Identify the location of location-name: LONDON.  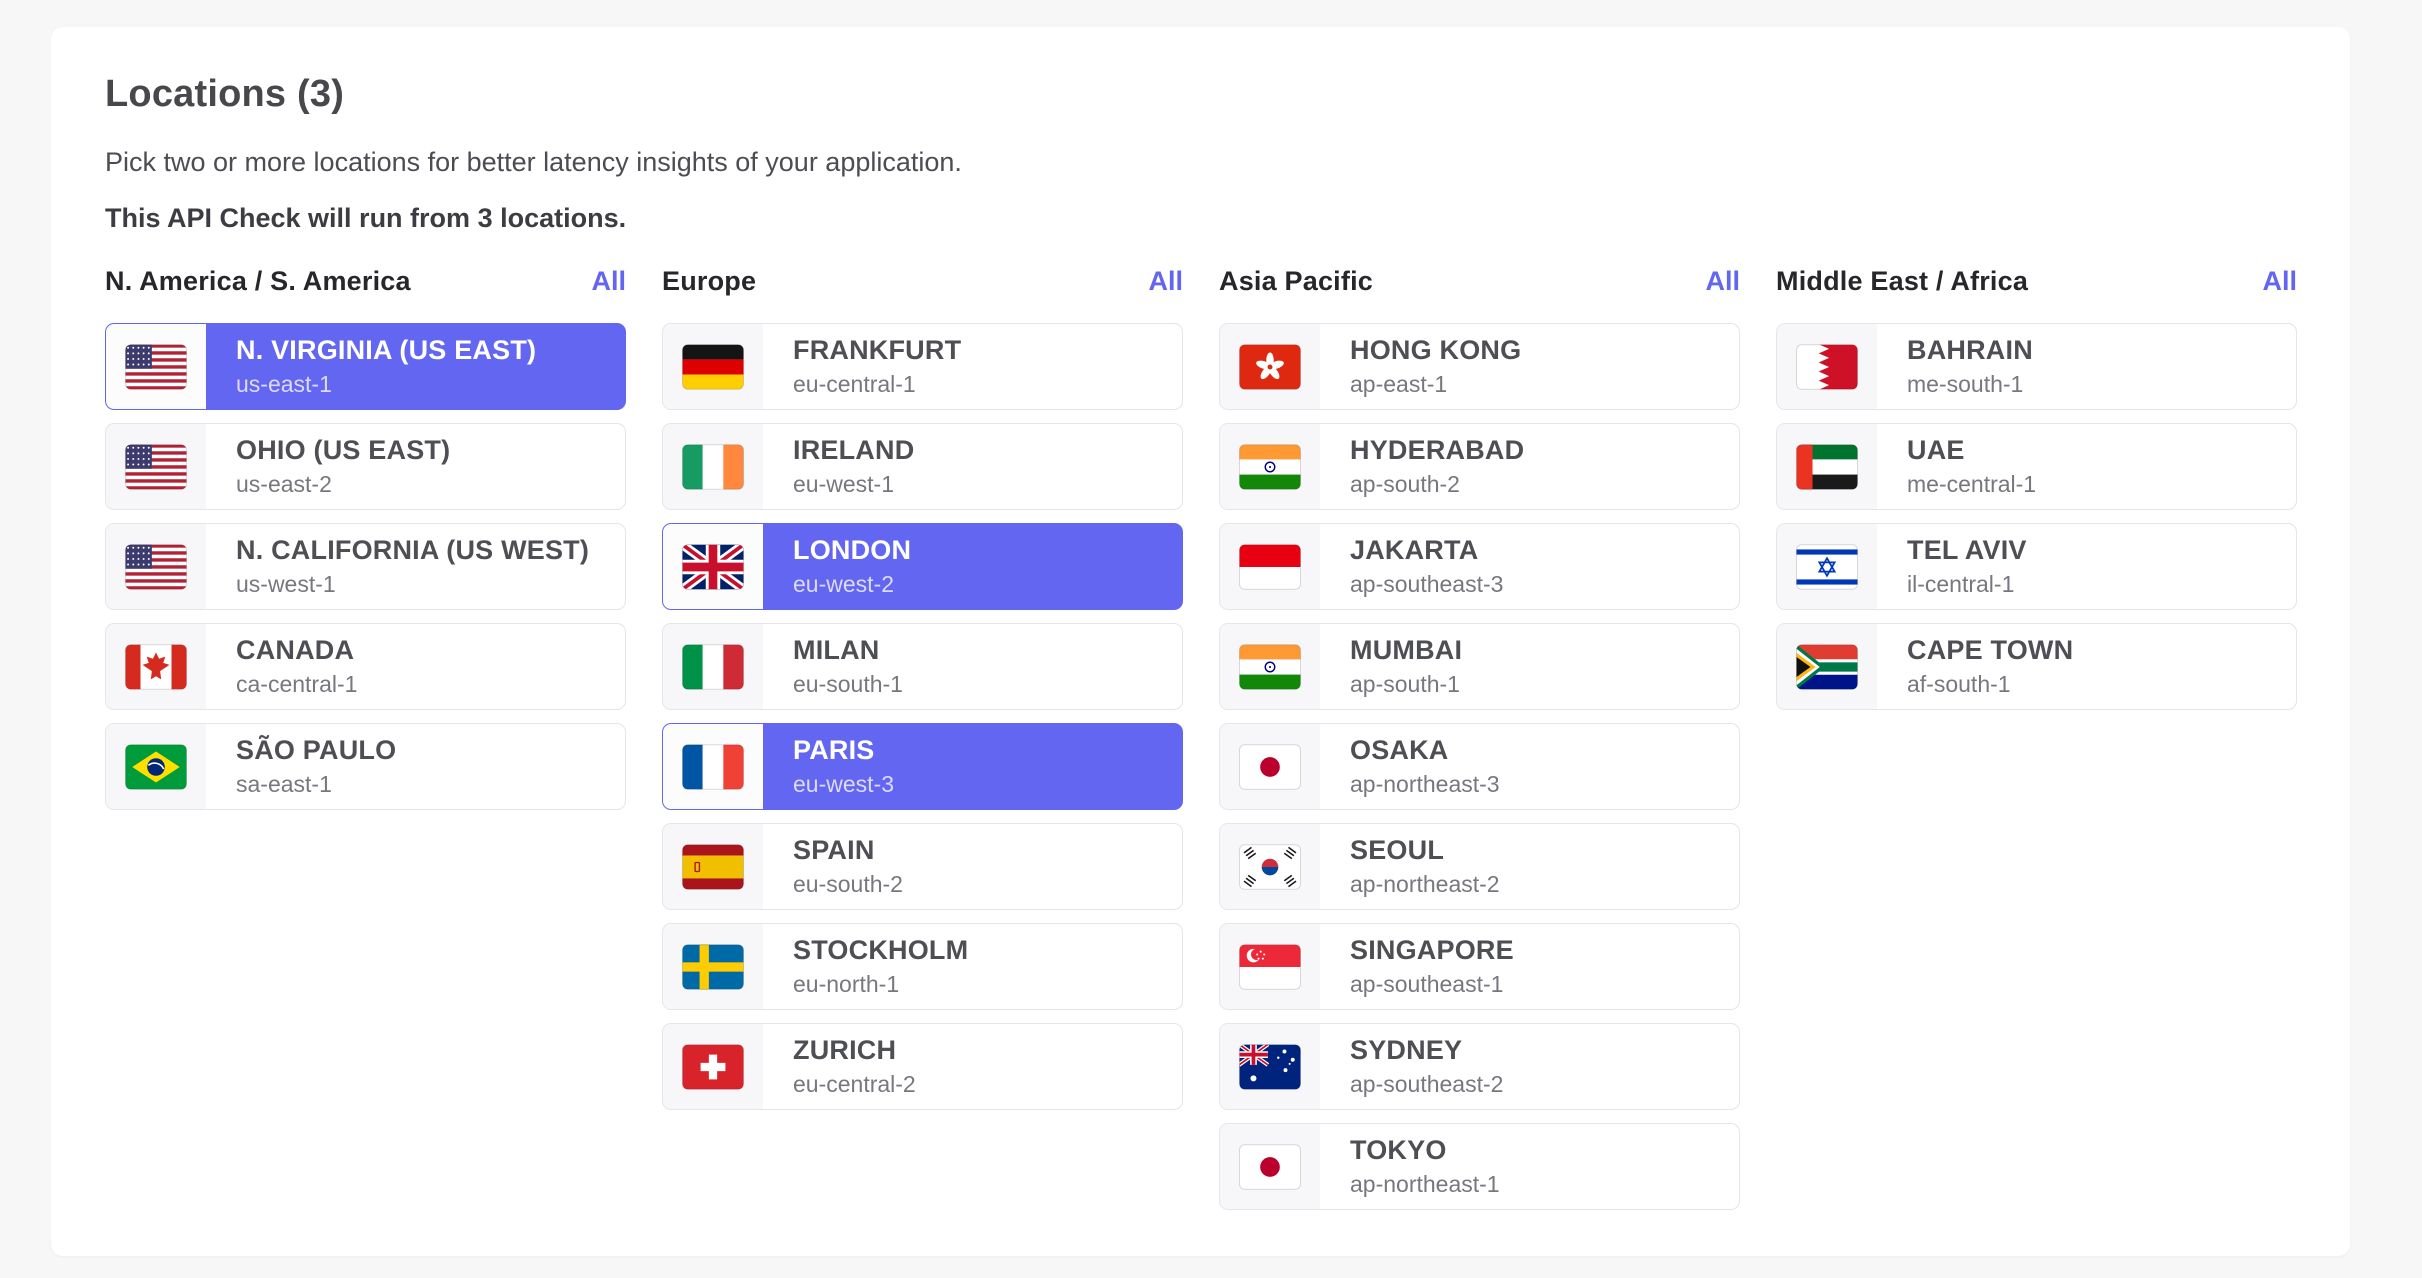
(852, 550).